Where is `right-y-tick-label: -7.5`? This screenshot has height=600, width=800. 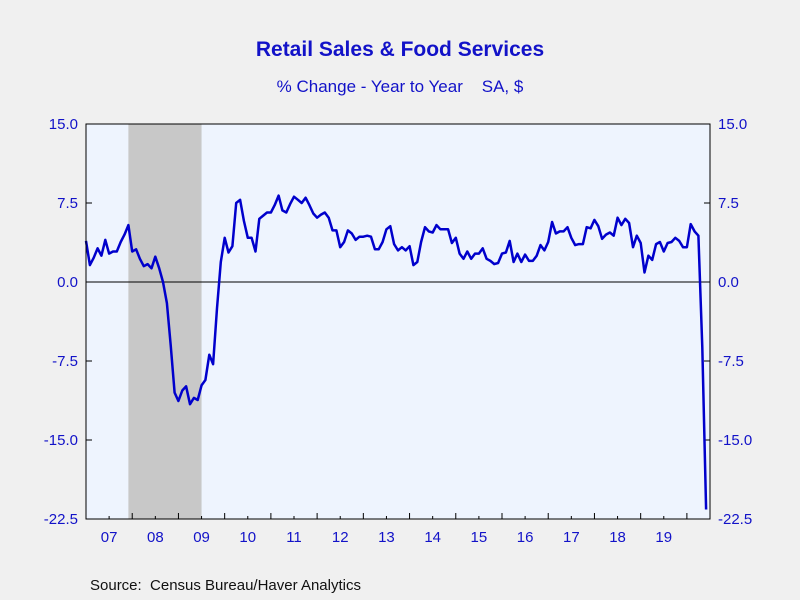 right-y-tick-label: -7.5 is located at coordinates (731, 361).